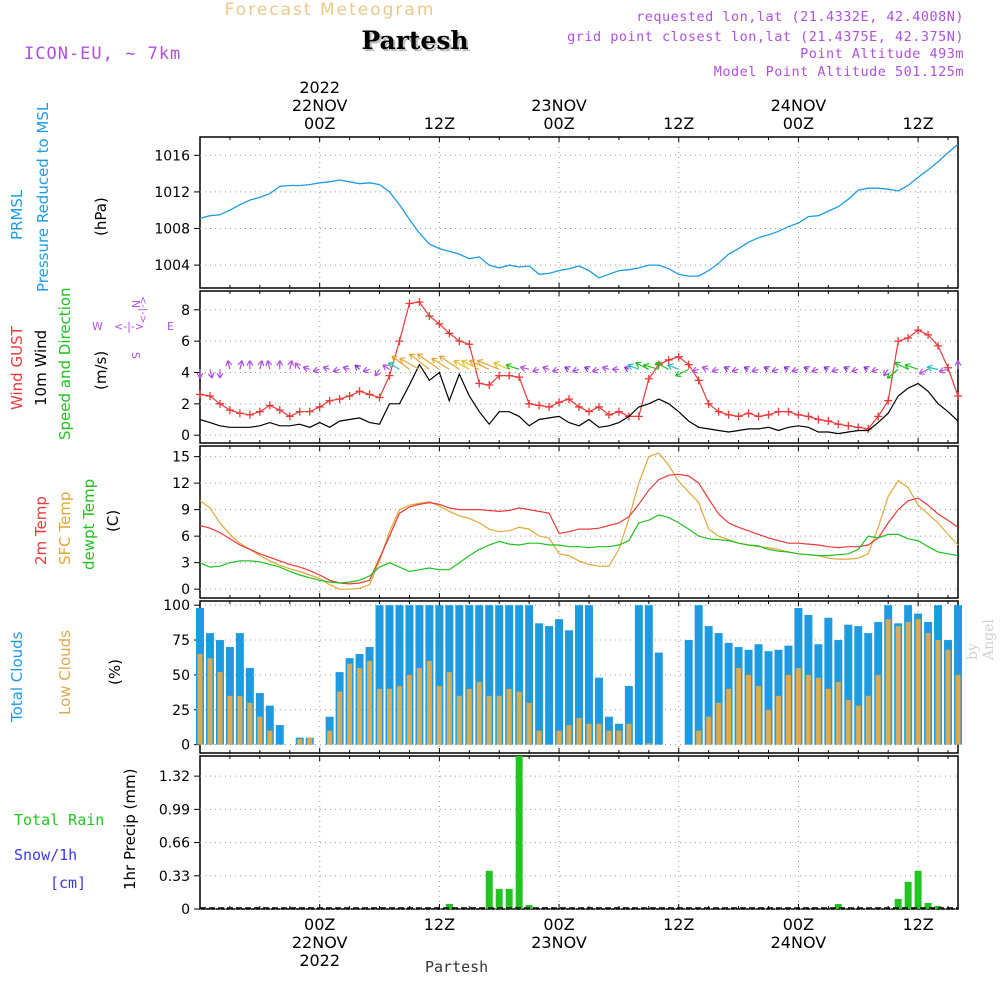 This screenshot has height=1000, width=1000. What do you see at coordinates (181, 458) in the screenshot?
I see `y-tick-label: 15` at bounding box center [181, 458].